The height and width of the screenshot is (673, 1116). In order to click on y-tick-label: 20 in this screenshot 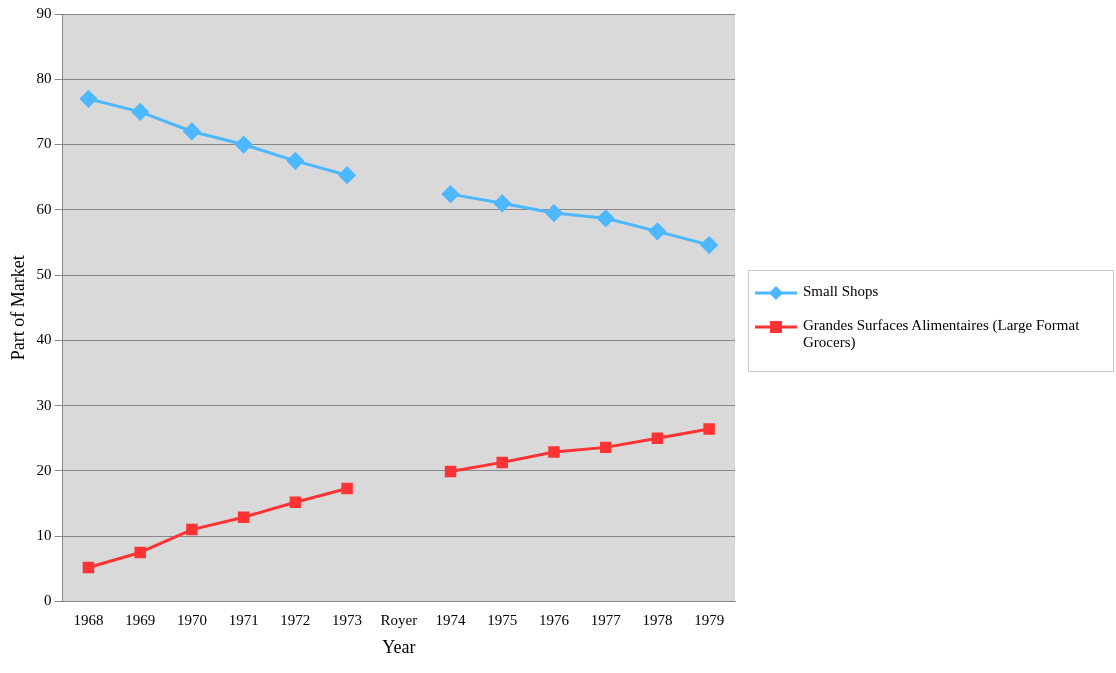, I will do `click(44, 469)`.